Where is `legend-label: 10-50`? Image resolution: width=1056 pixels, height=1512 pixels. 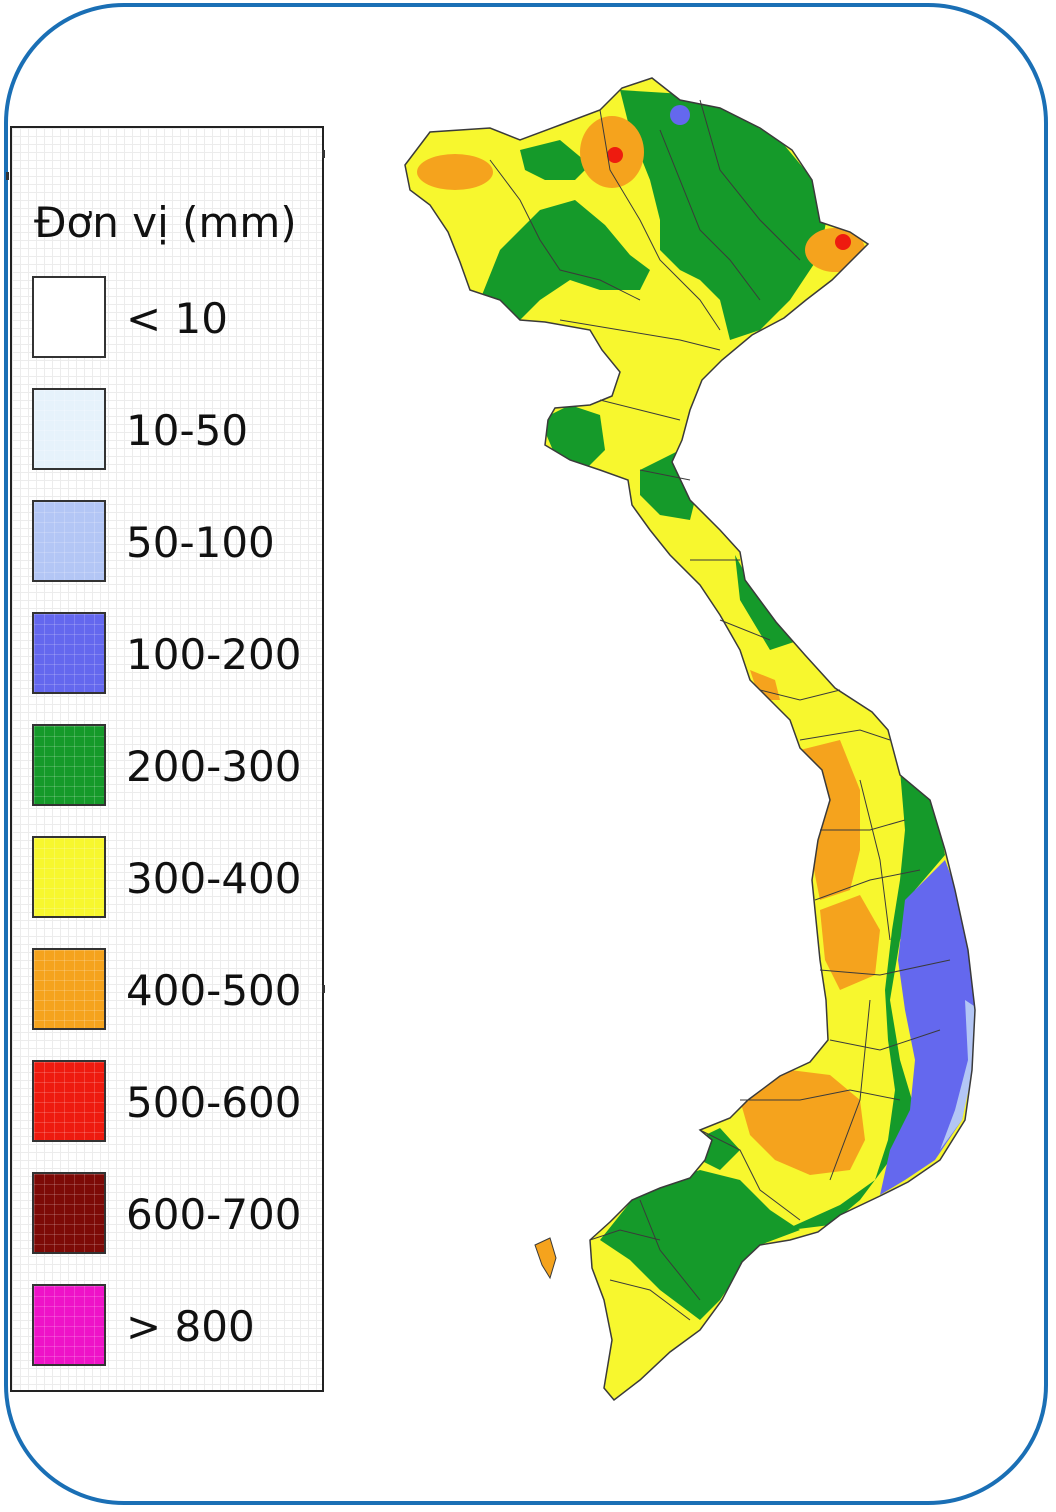 legend-label: 10-50 is located at coordinates (187, 430).